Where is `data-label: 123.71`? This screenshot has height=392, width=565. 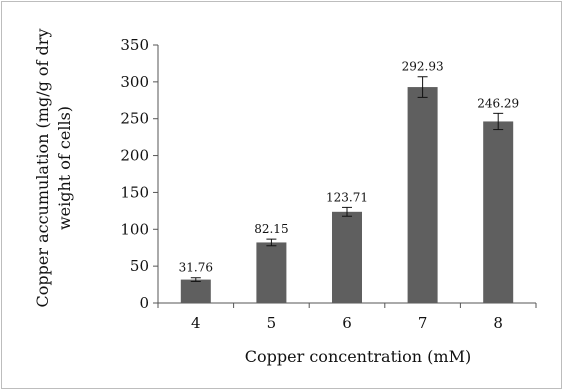
data-label: 123.71 is located at coordinates (347, 197).